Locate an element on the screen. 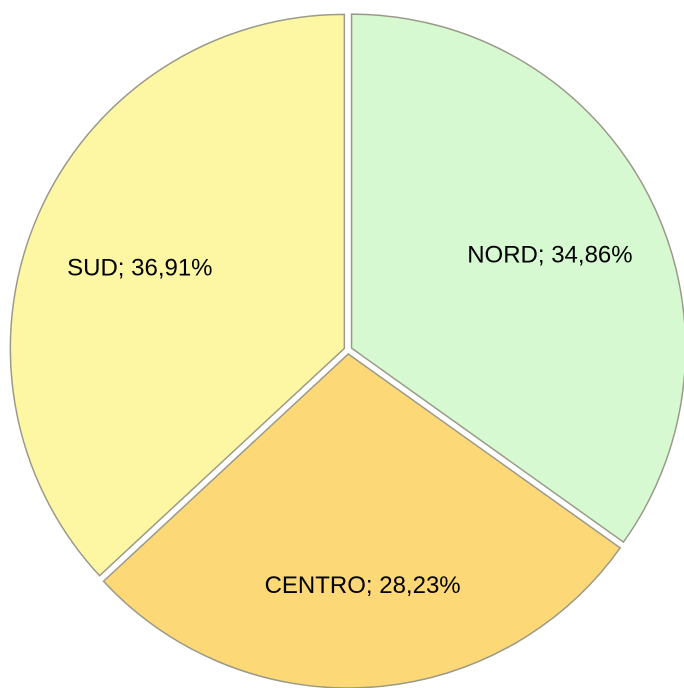  data-label: CENTRO; 28,23% is located at coordinates (363, 585).